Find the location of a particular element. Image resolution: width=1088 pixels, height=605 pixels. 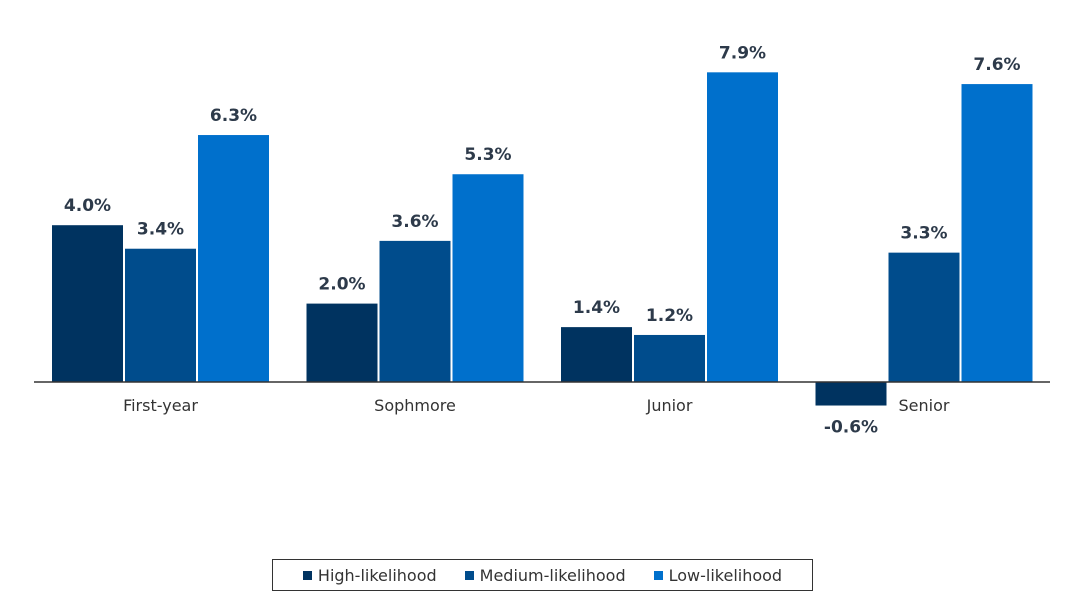

data-label: 6.3% is located at coordinates (233, 116).